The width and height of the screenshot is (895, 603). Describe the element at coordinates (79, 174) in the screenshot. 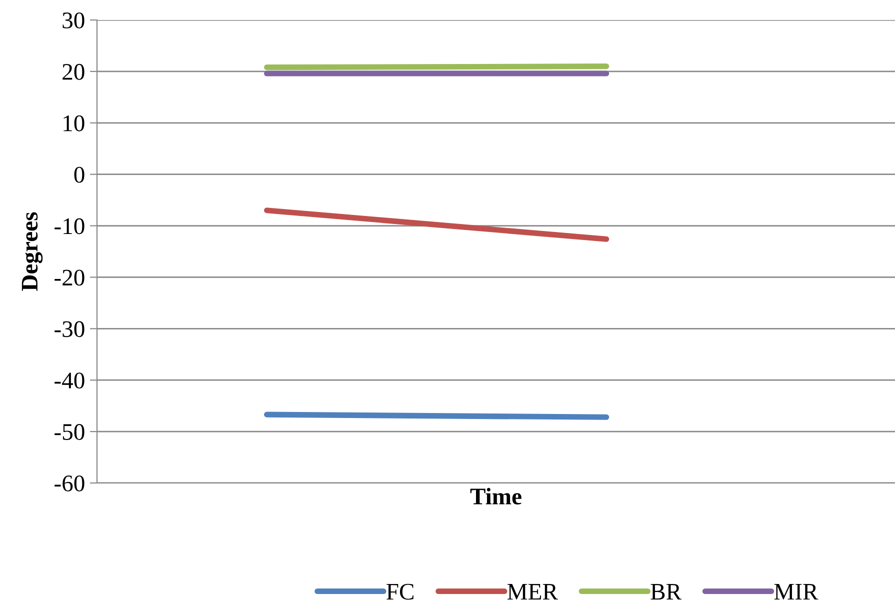

I see `y-tick-label: 0` at that location.